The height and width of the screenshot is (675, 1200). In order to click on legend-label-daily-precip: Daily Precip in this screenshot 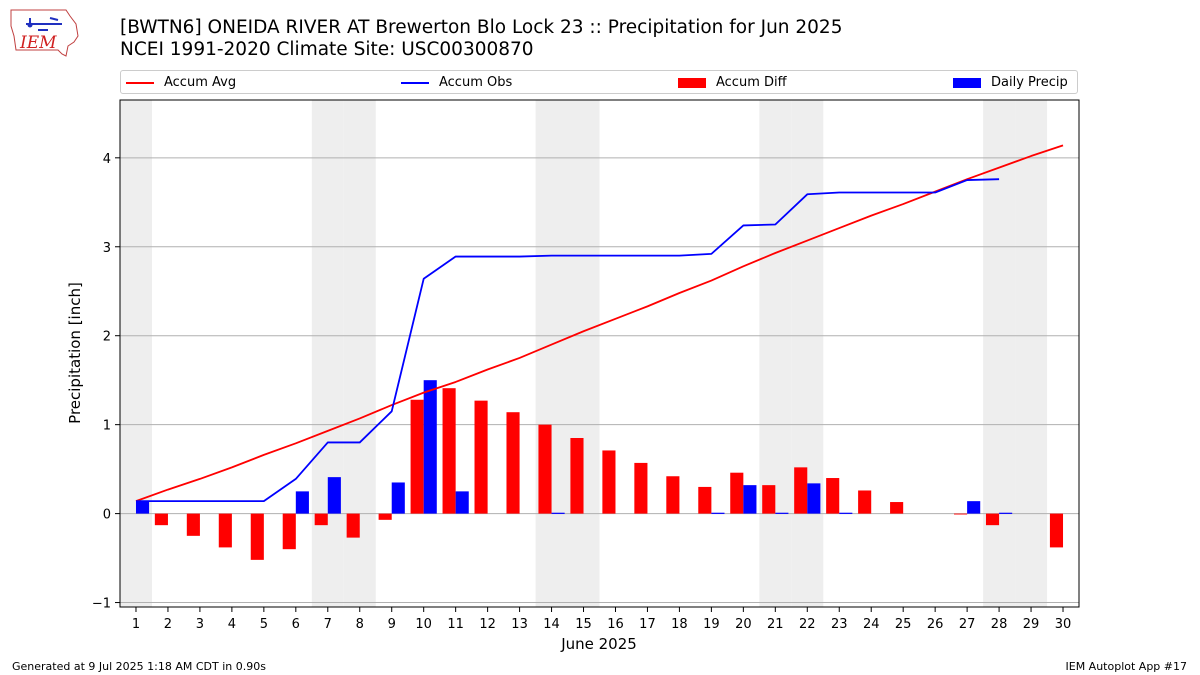, I will do `click(1029, 82)`.